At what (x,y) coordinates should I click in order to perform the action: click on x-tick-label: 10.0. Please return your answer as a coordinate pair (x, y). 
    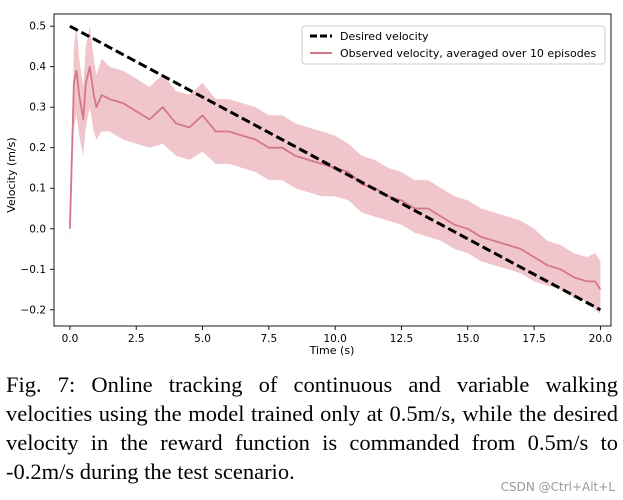
    Looking at the image, I should click on (334, 339).